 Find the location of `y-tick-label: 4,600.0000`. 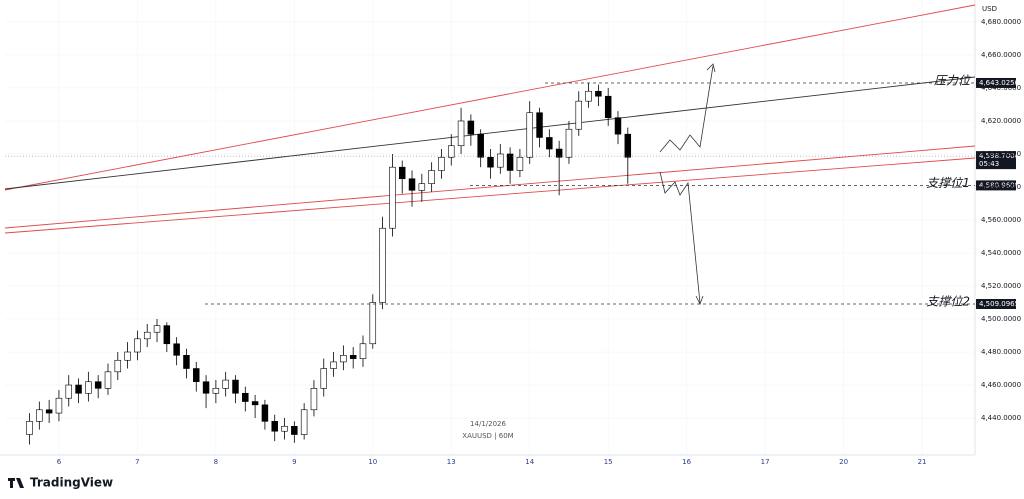

y-tick-label: 4,600.0000 is located at coordinates (1001, 154).